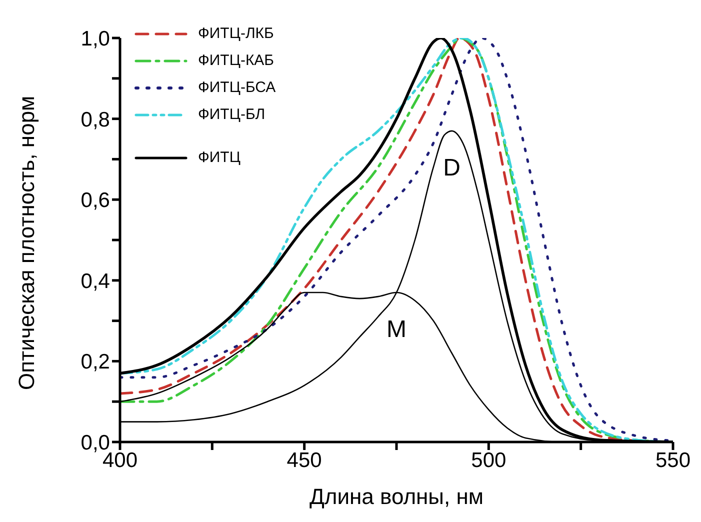 This screenshot has width=701, height=522. I want to click on x-tick-label: 450, so click(304, 460).